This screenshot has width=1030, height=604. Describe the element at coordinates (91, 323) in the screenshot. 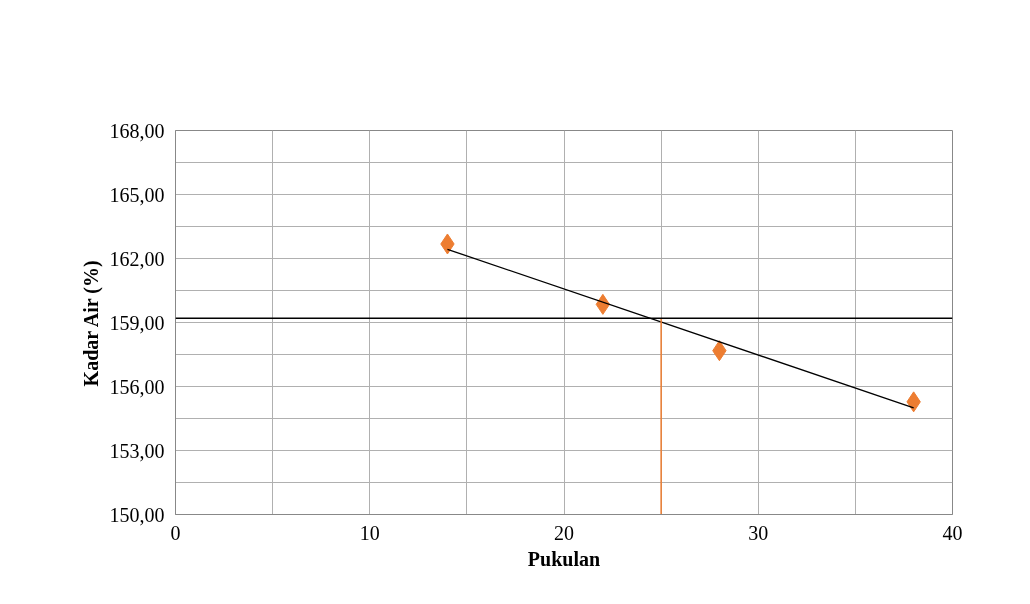

I see `y-axis-title: Kadar Air (%)` at that location.